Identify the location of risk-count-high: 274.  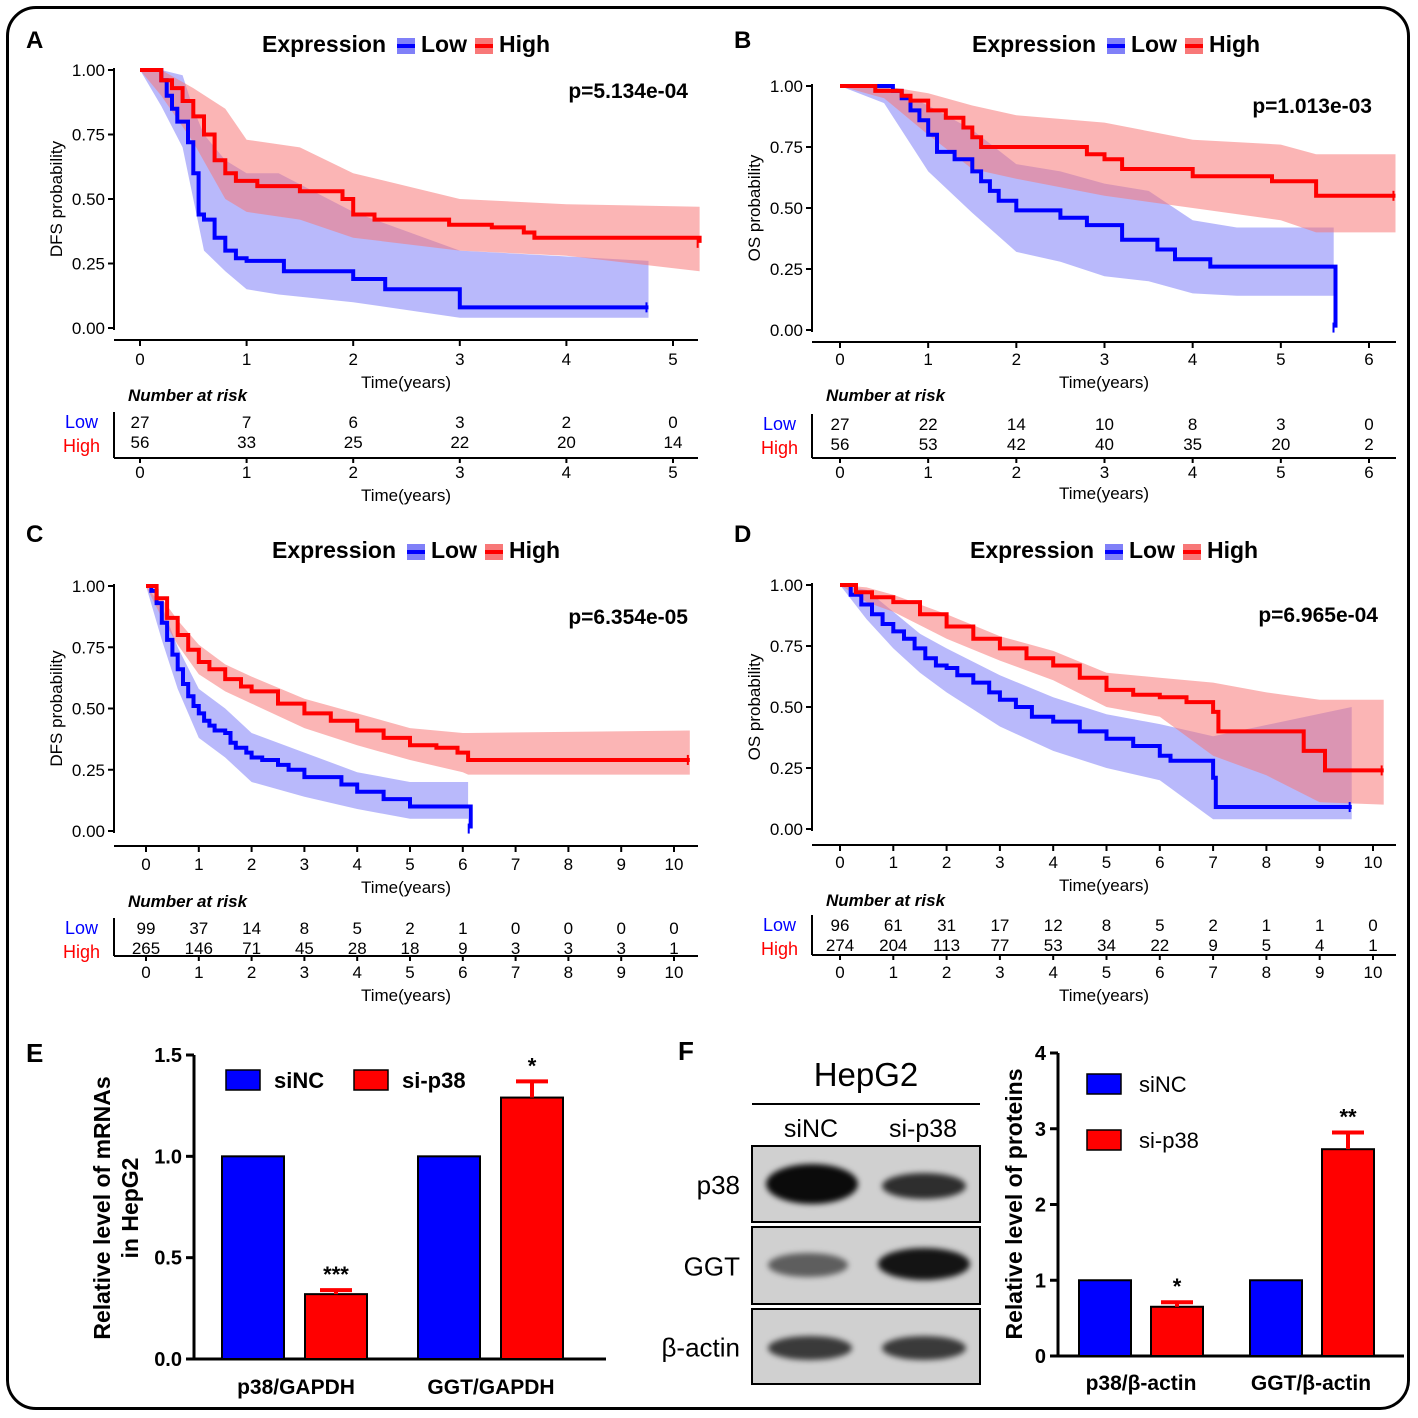
(840, 945).